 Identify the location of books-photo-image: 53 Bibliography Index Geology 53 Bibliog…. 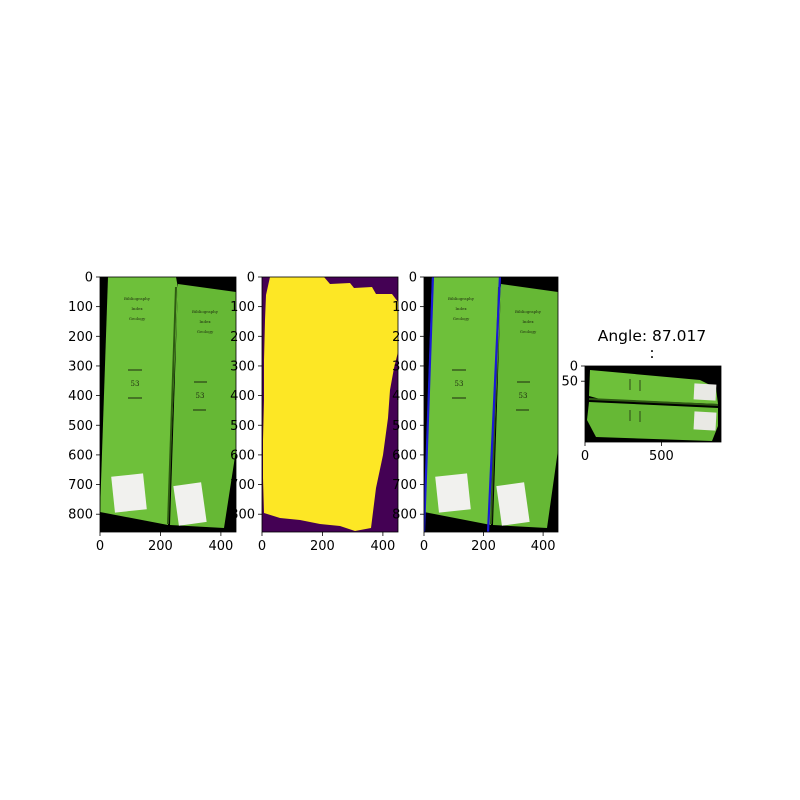
(168, 404).